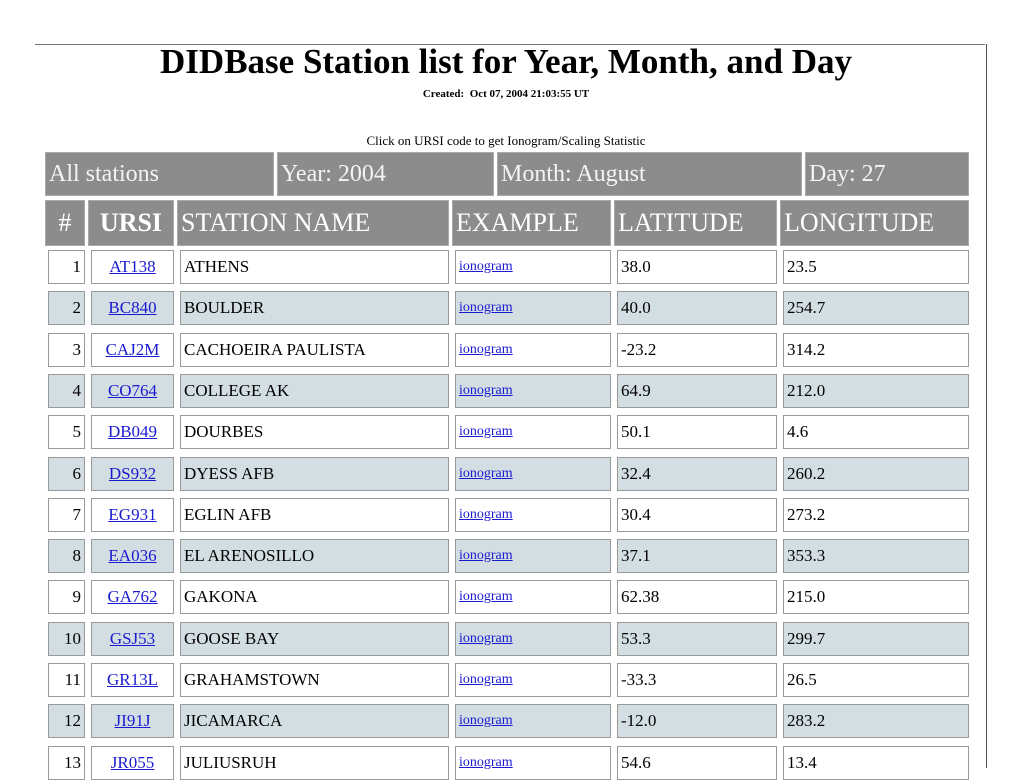 The image size is (1024, 780). What do you see at coordinates (697, 721) in the screenshot?
I see `latitude: -12.0` at bounding box center [697, 721].